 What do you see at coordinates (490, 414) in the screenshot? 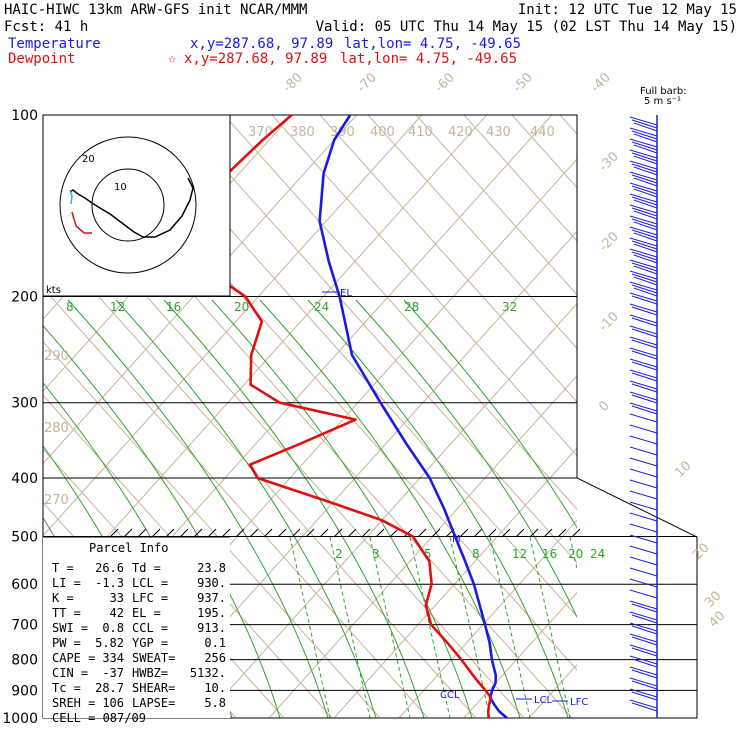
I see `moist-adiabat-line` at bounding box center [490, 414].